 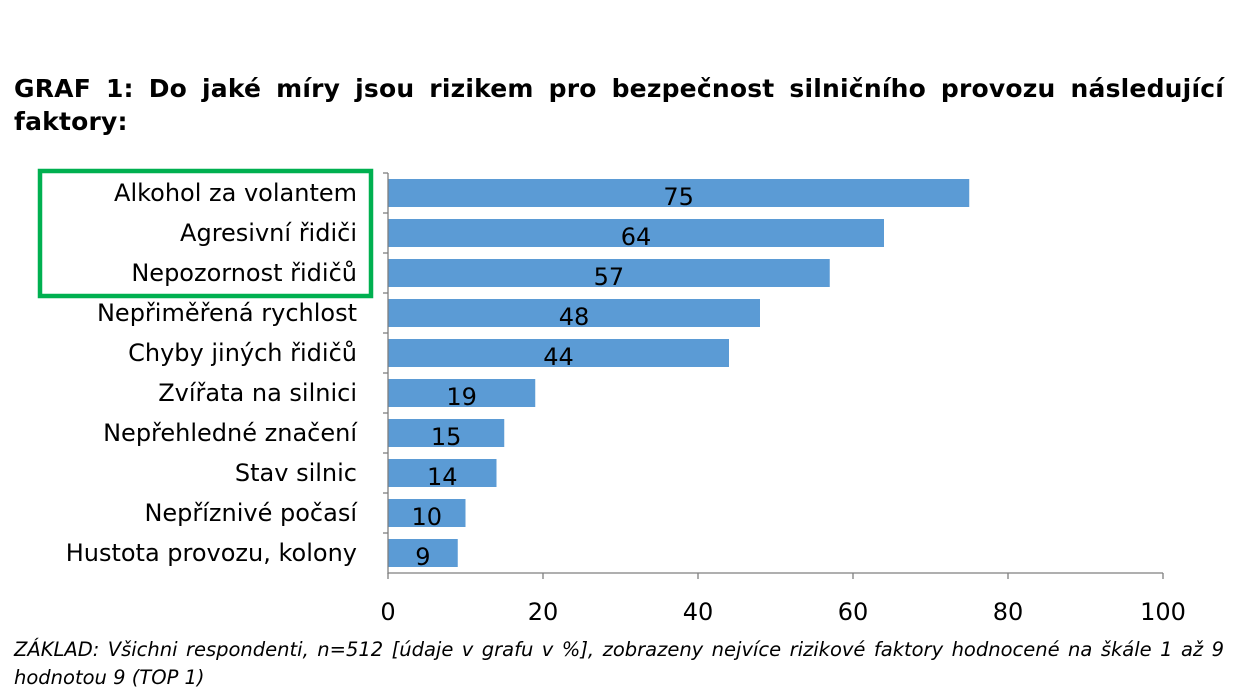 What do you see at coordinates (211, 553) in the screenshot?
I see `category-label-hustota-provozu-kolony: Hustota provozu, kolony` at bounding box center [211, 553].